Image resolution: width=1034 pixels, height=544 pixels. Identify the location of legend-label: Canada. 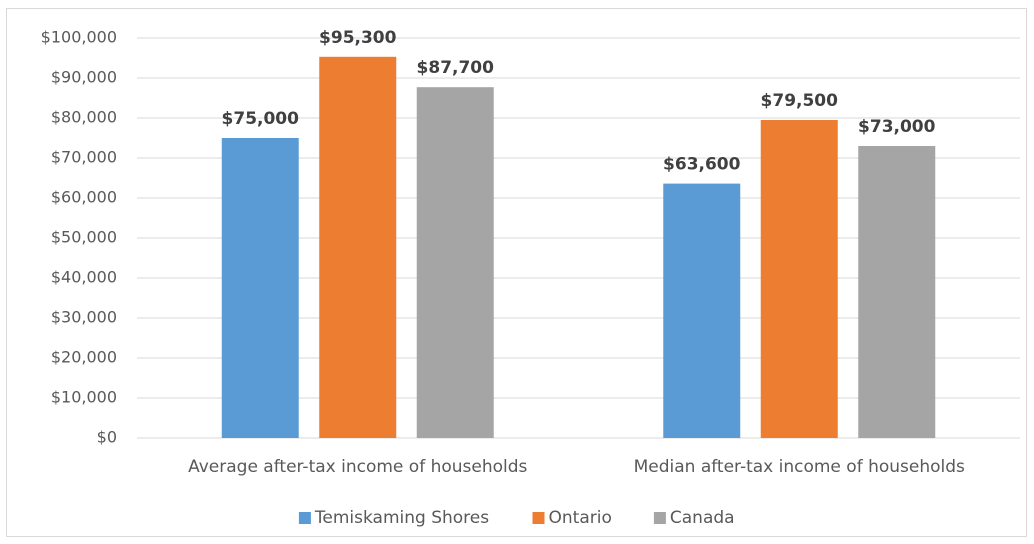
(702, 518).